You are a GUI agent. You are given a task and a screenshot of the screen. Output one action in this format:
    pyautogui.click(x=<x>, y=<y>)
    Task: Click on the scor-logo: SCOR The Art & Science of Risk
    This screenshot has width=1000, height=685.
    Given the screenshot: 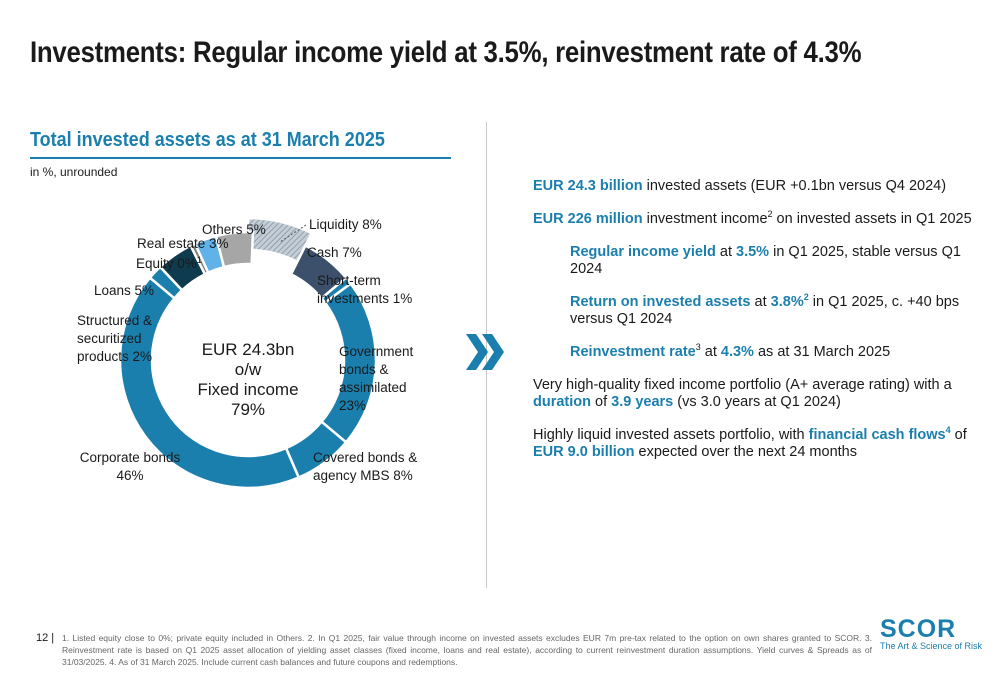 What is the action you would take?
    pyautogui.click(x=931, y=633)
    